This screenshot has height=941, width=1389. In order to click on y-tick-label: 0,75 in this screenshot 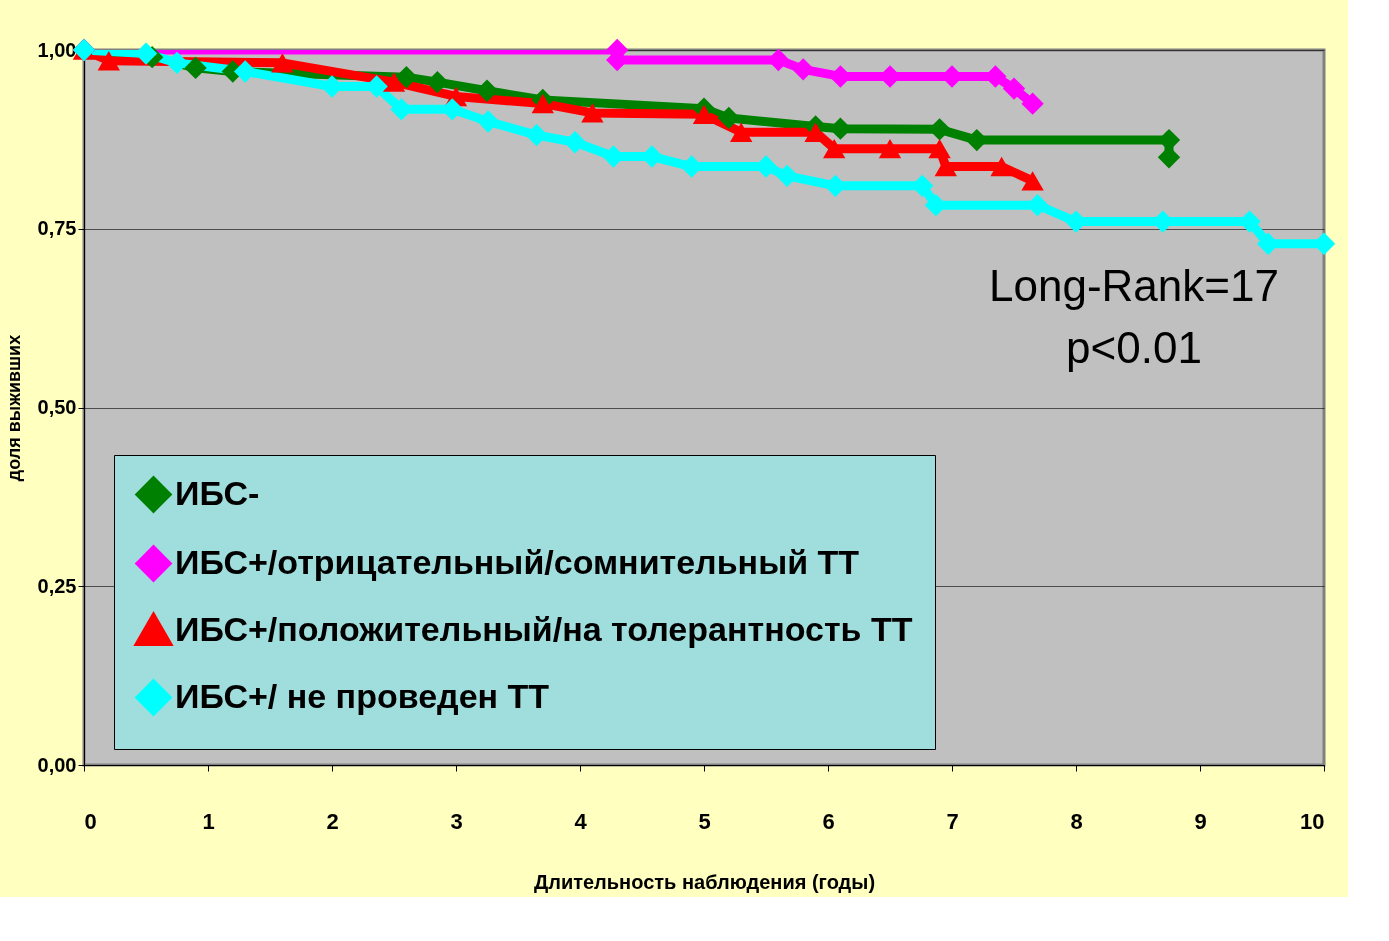, I will do `click(57, 228)`.